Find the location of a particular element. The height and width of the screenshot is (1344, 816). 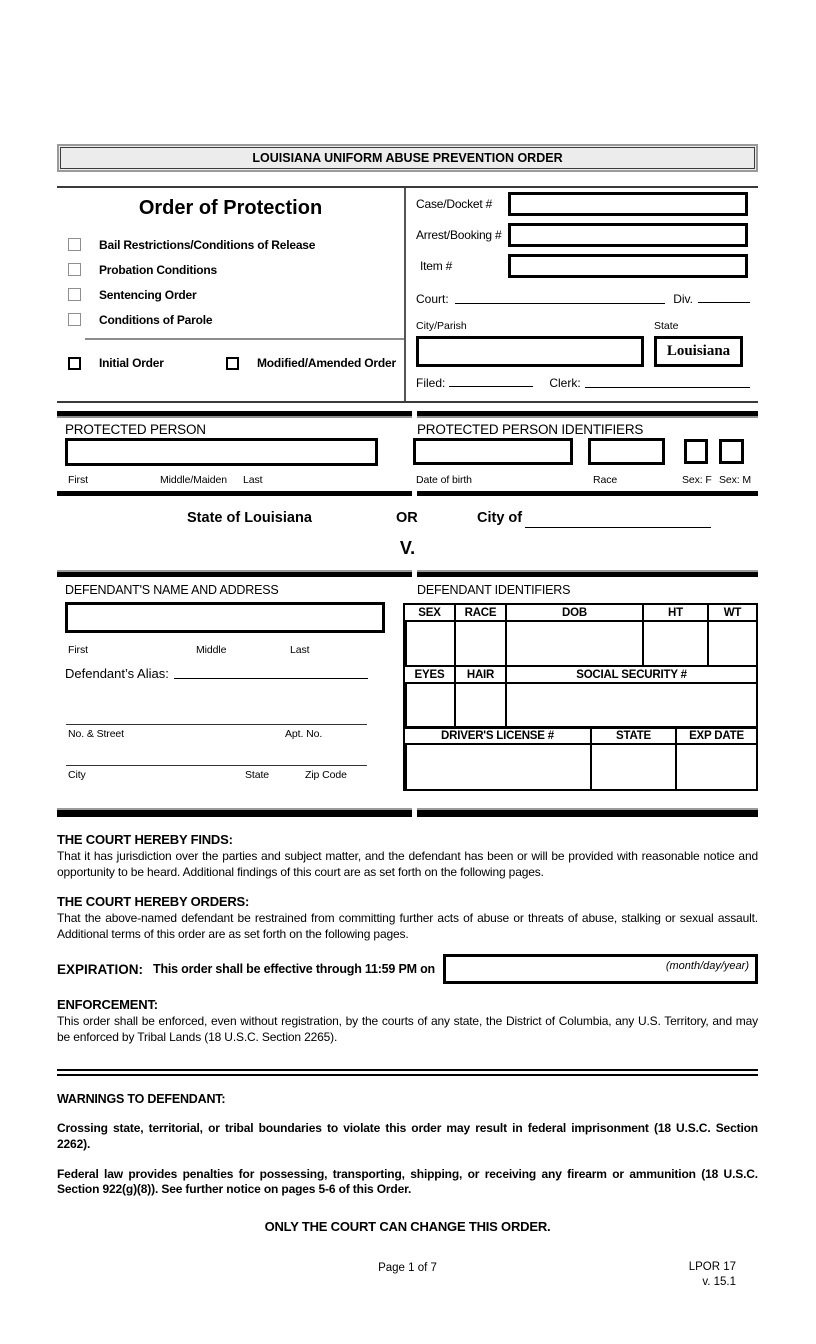

city-of-label: City of is located at coordinates (500, 518).